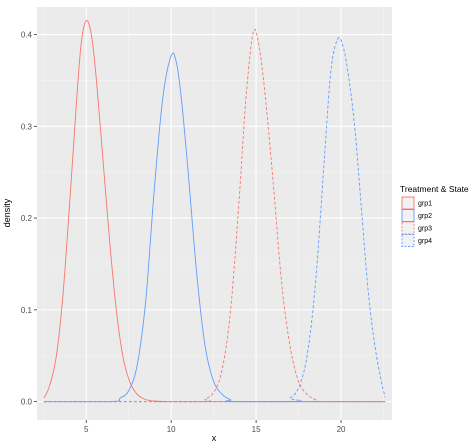 This screenshot has height=448, width=474. I want to click on x-tick-label: 10, so click(171, 429).